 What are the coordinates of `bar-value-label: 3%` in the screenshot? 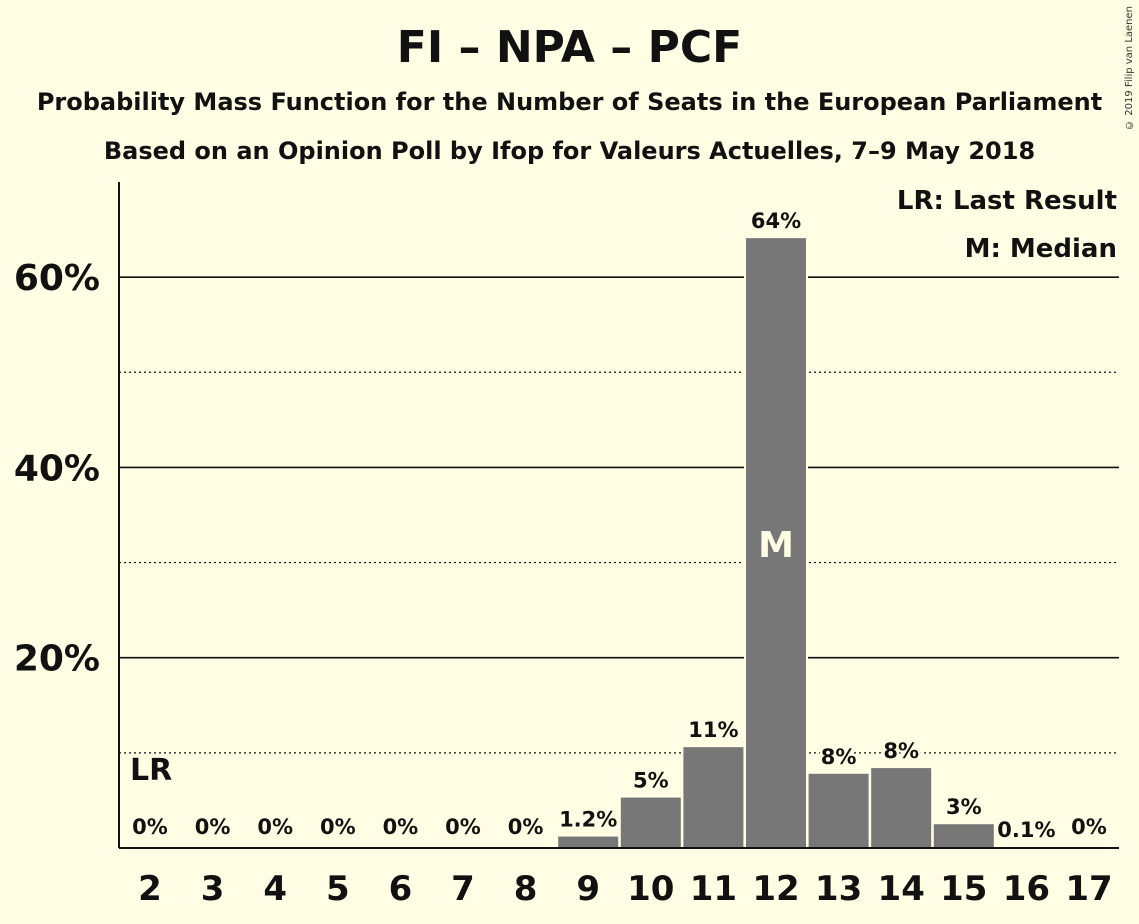 It's located at (964, 807).